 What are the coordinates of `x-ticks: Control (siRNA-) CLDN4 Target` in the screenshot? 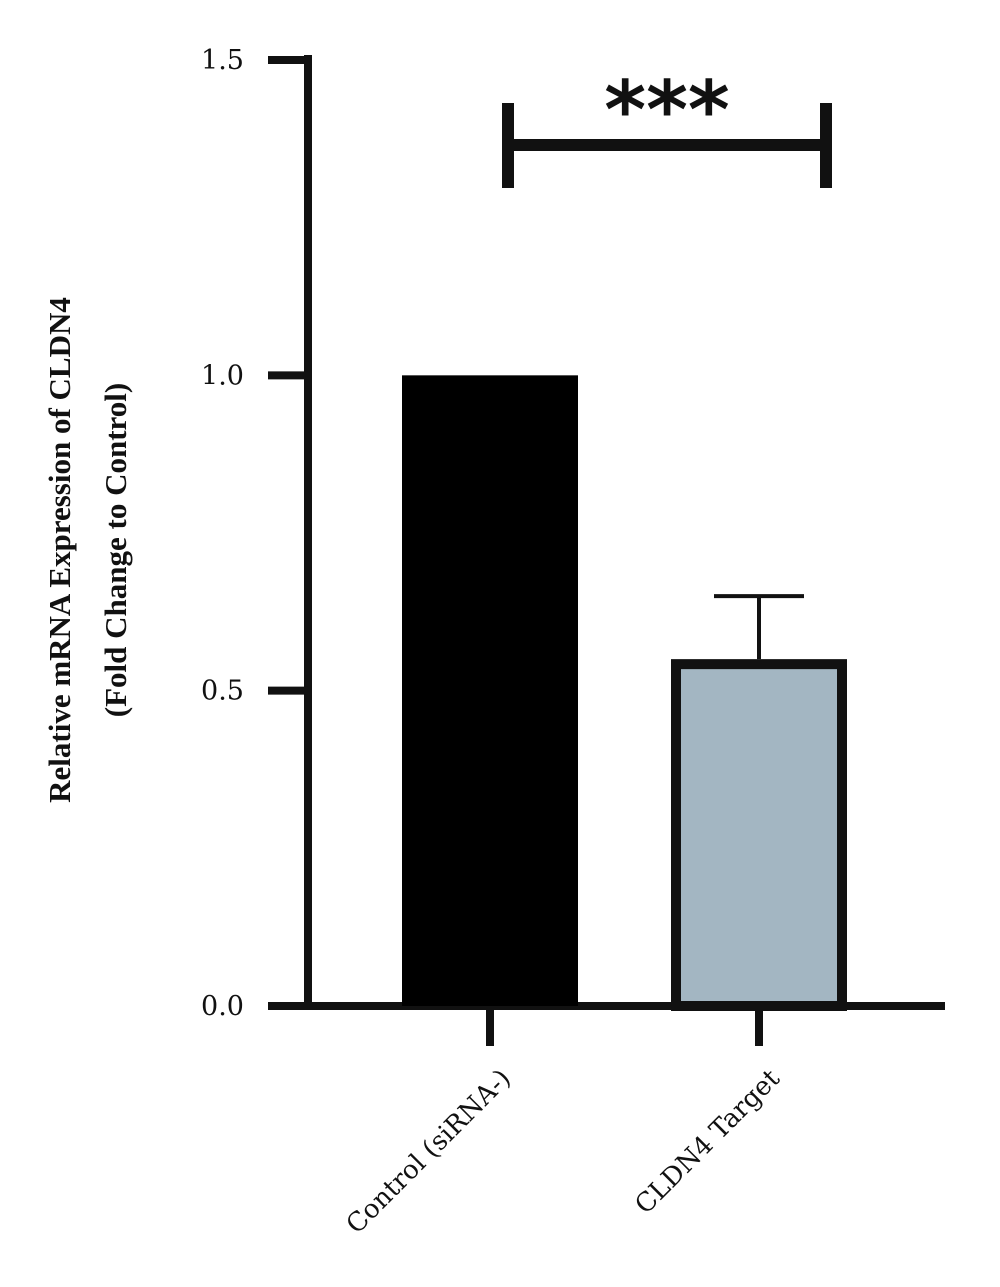 It's located at (563, 1125).